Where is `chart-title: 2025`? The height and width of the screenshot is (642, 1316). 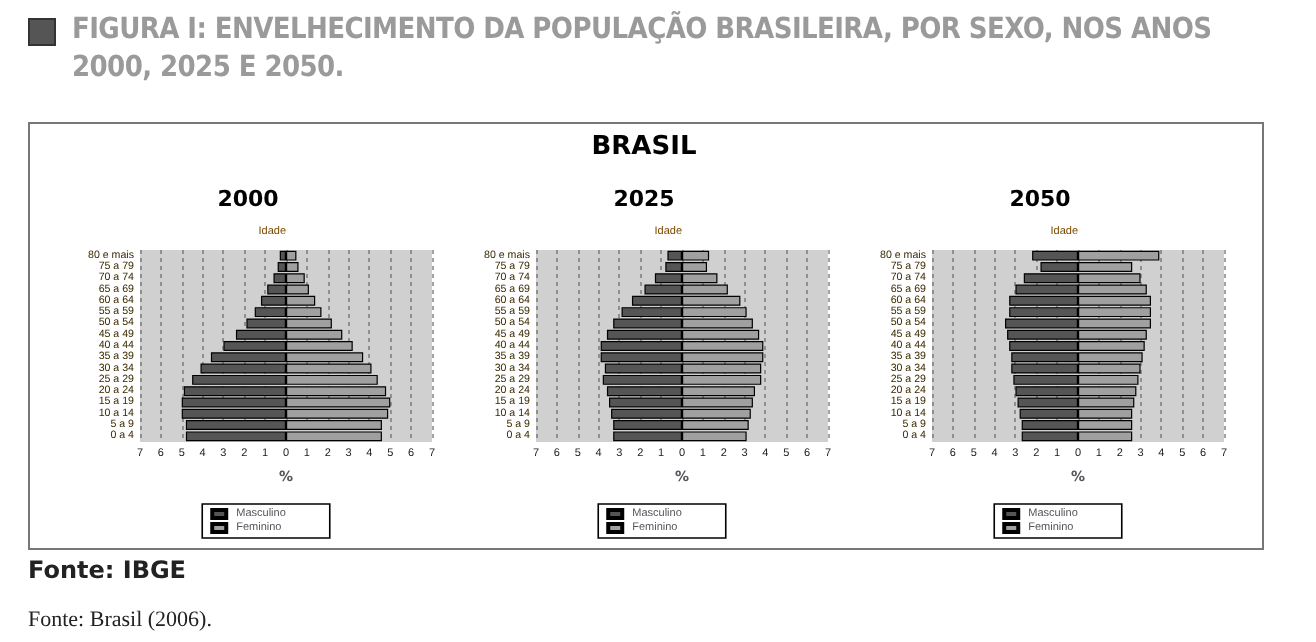
chart-title: 2025 is located at coordinates (644, 199).